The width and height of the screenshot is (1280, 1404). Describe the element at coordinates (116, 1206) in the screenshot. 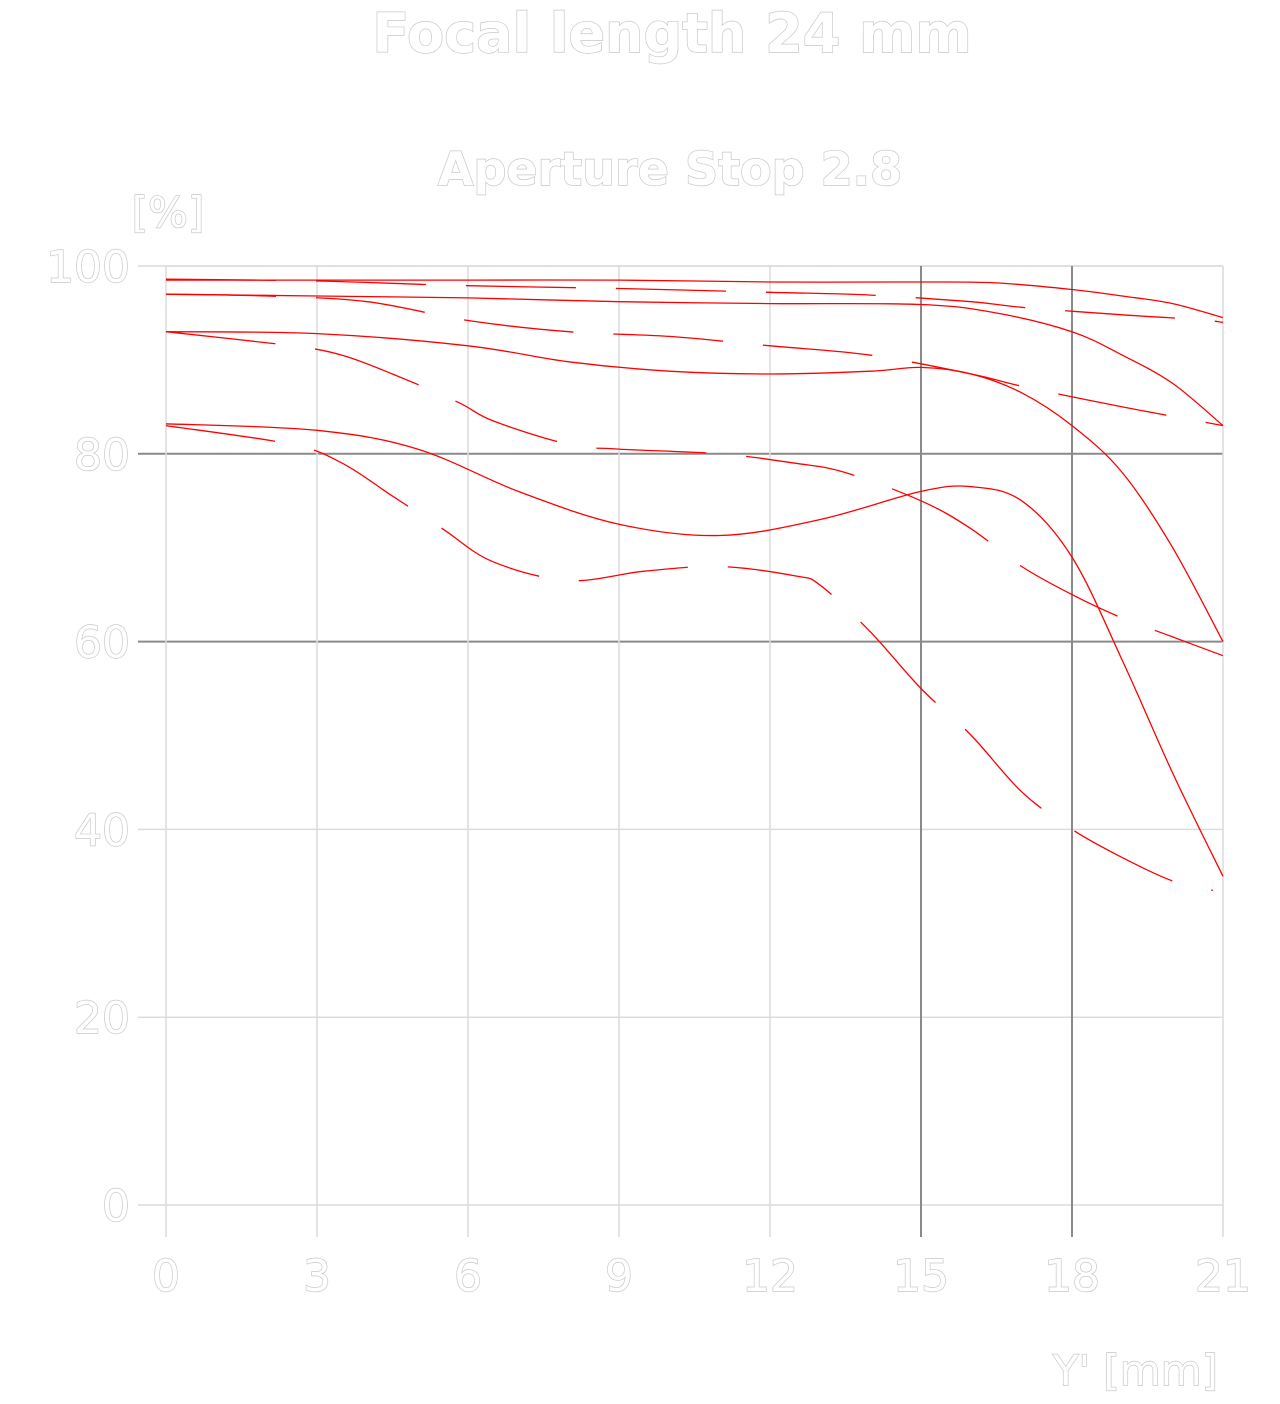

I see `y-tick-label: 0` at that location.